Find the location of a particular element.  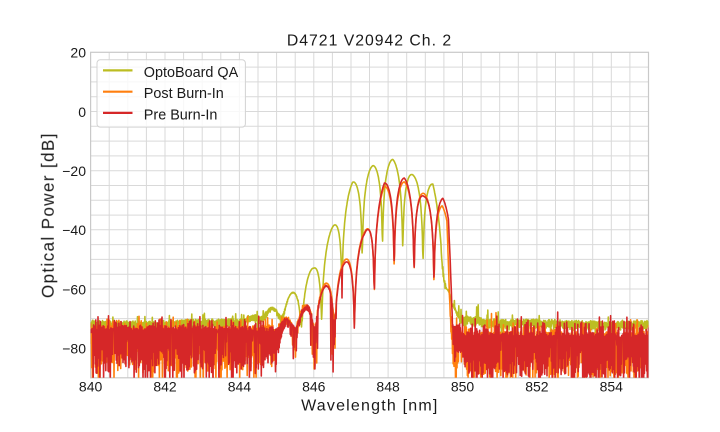

svg-text: OptoBoard QA is located at coordinates (191, 73).